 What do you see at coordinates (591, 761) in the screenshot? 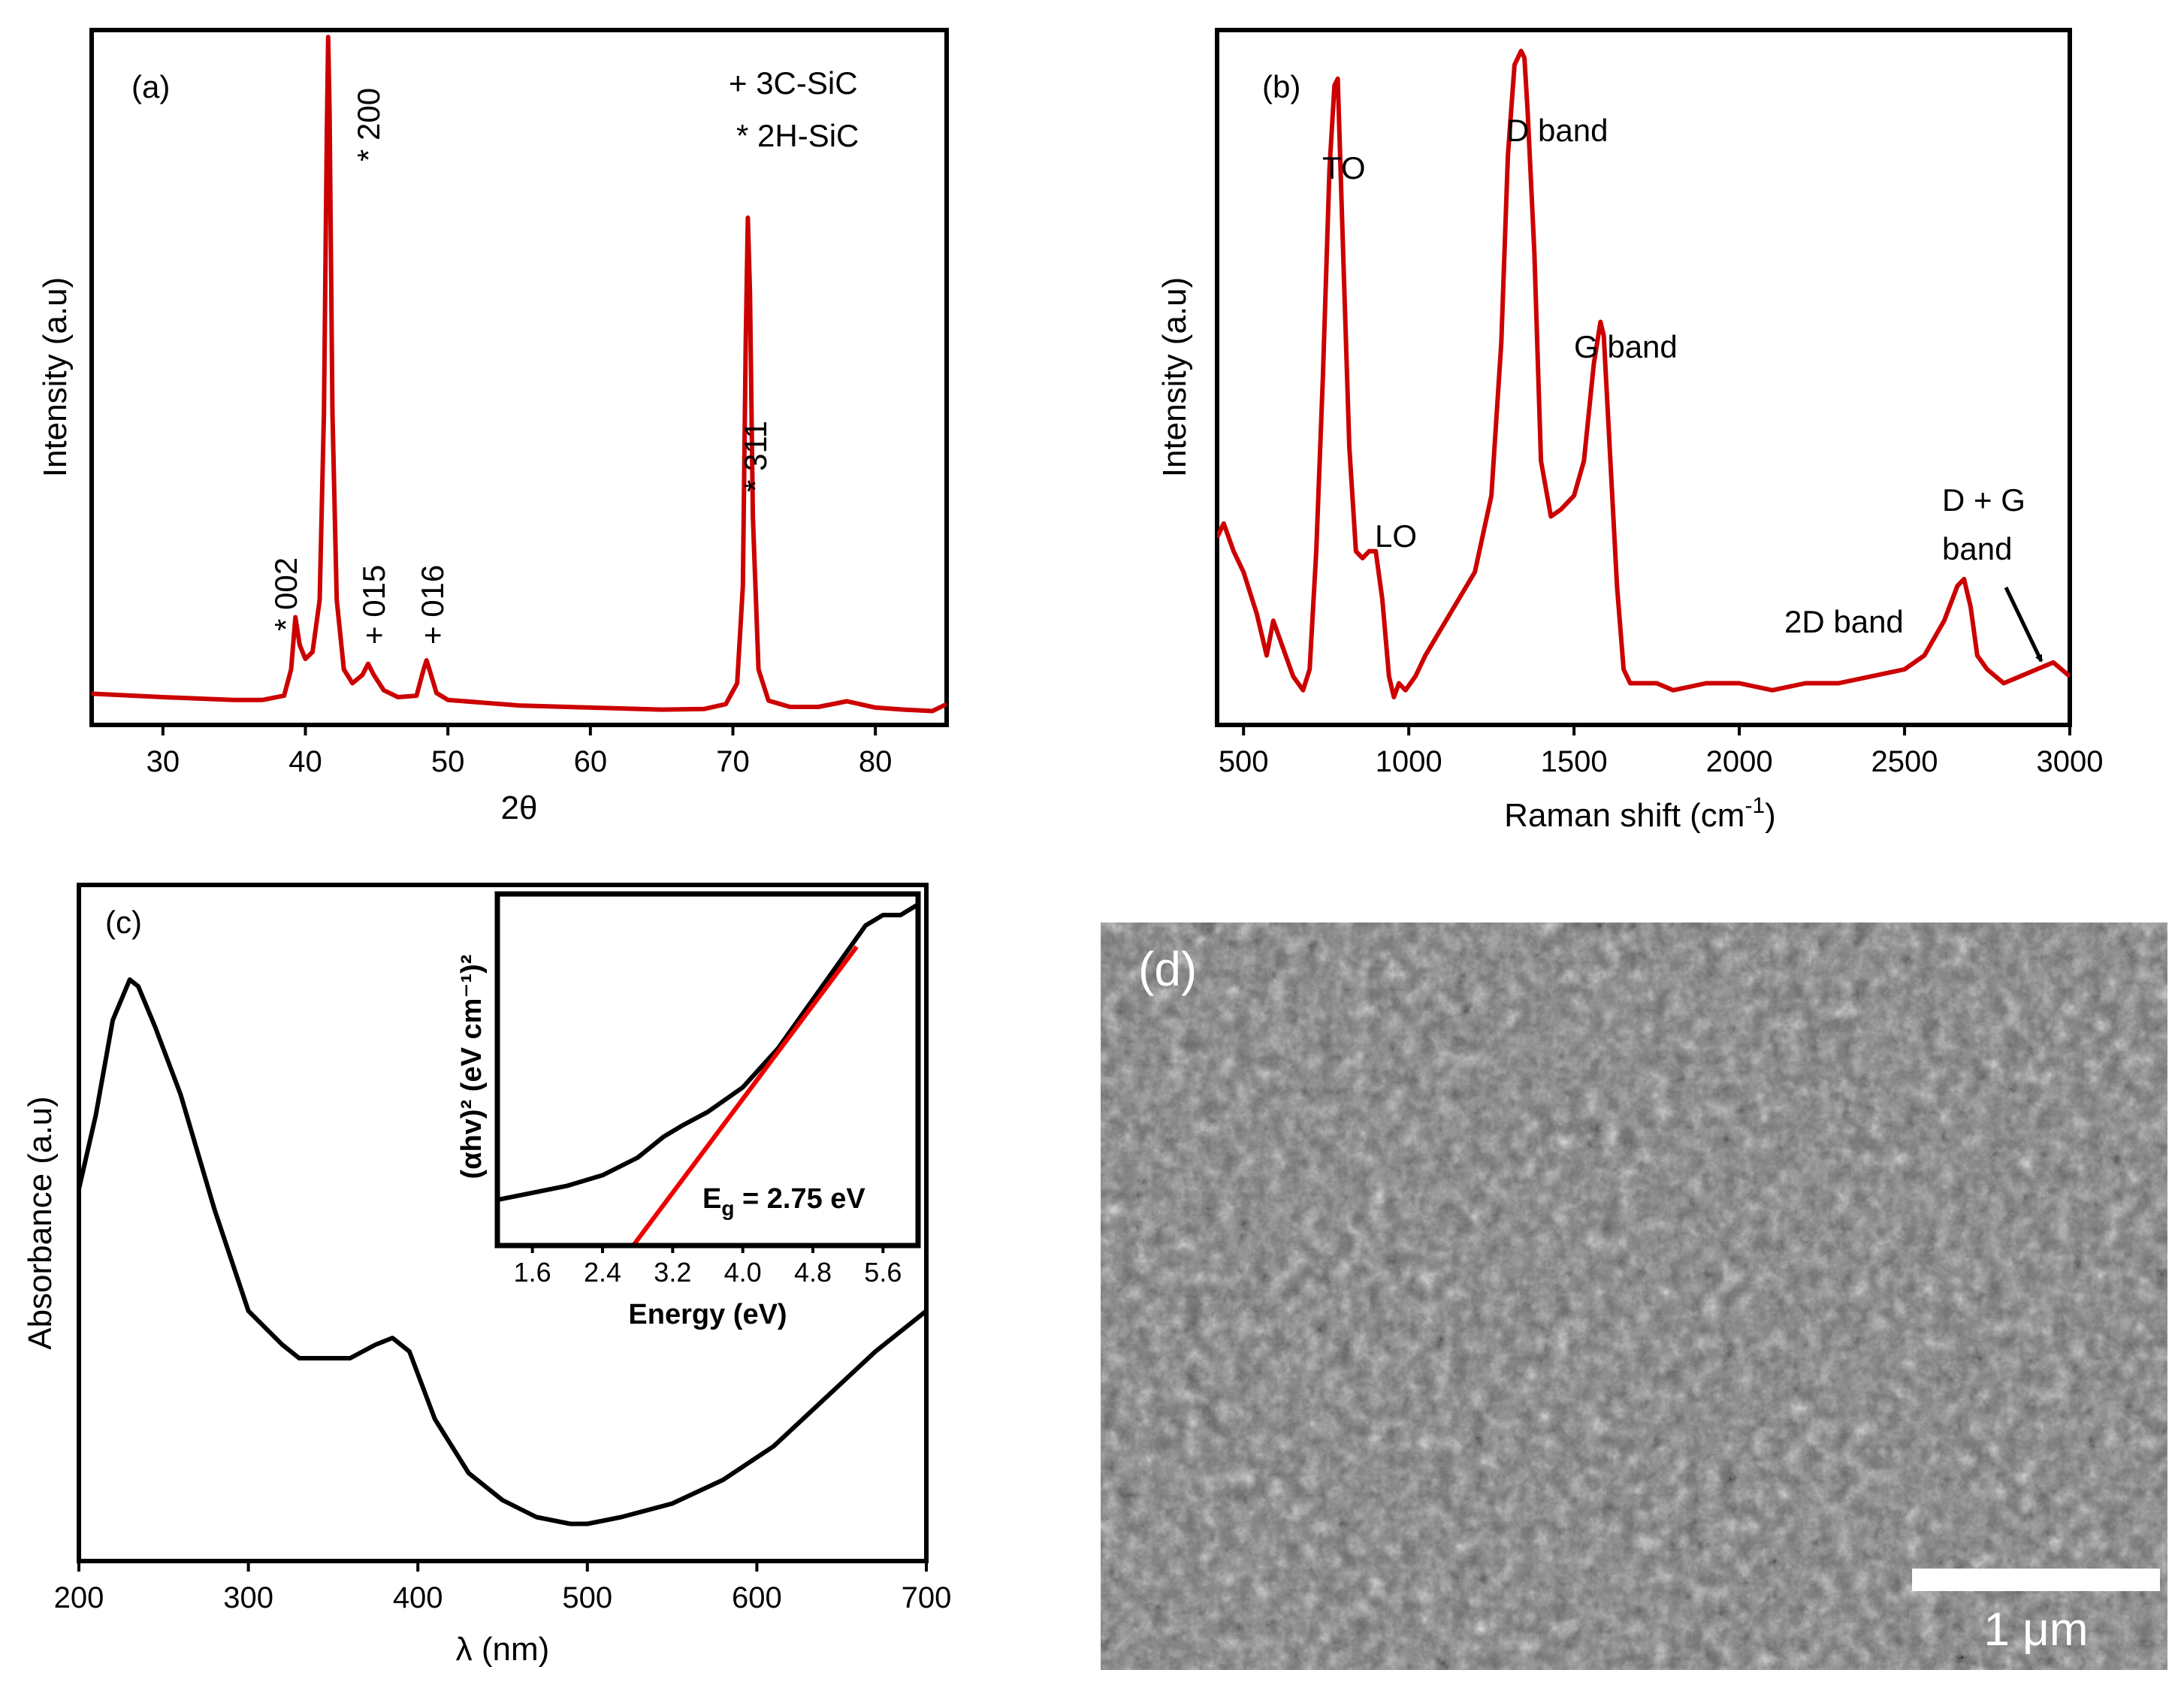
I see `panel-a-x-tick-label-3: 60` at bounding box center [591, 761].